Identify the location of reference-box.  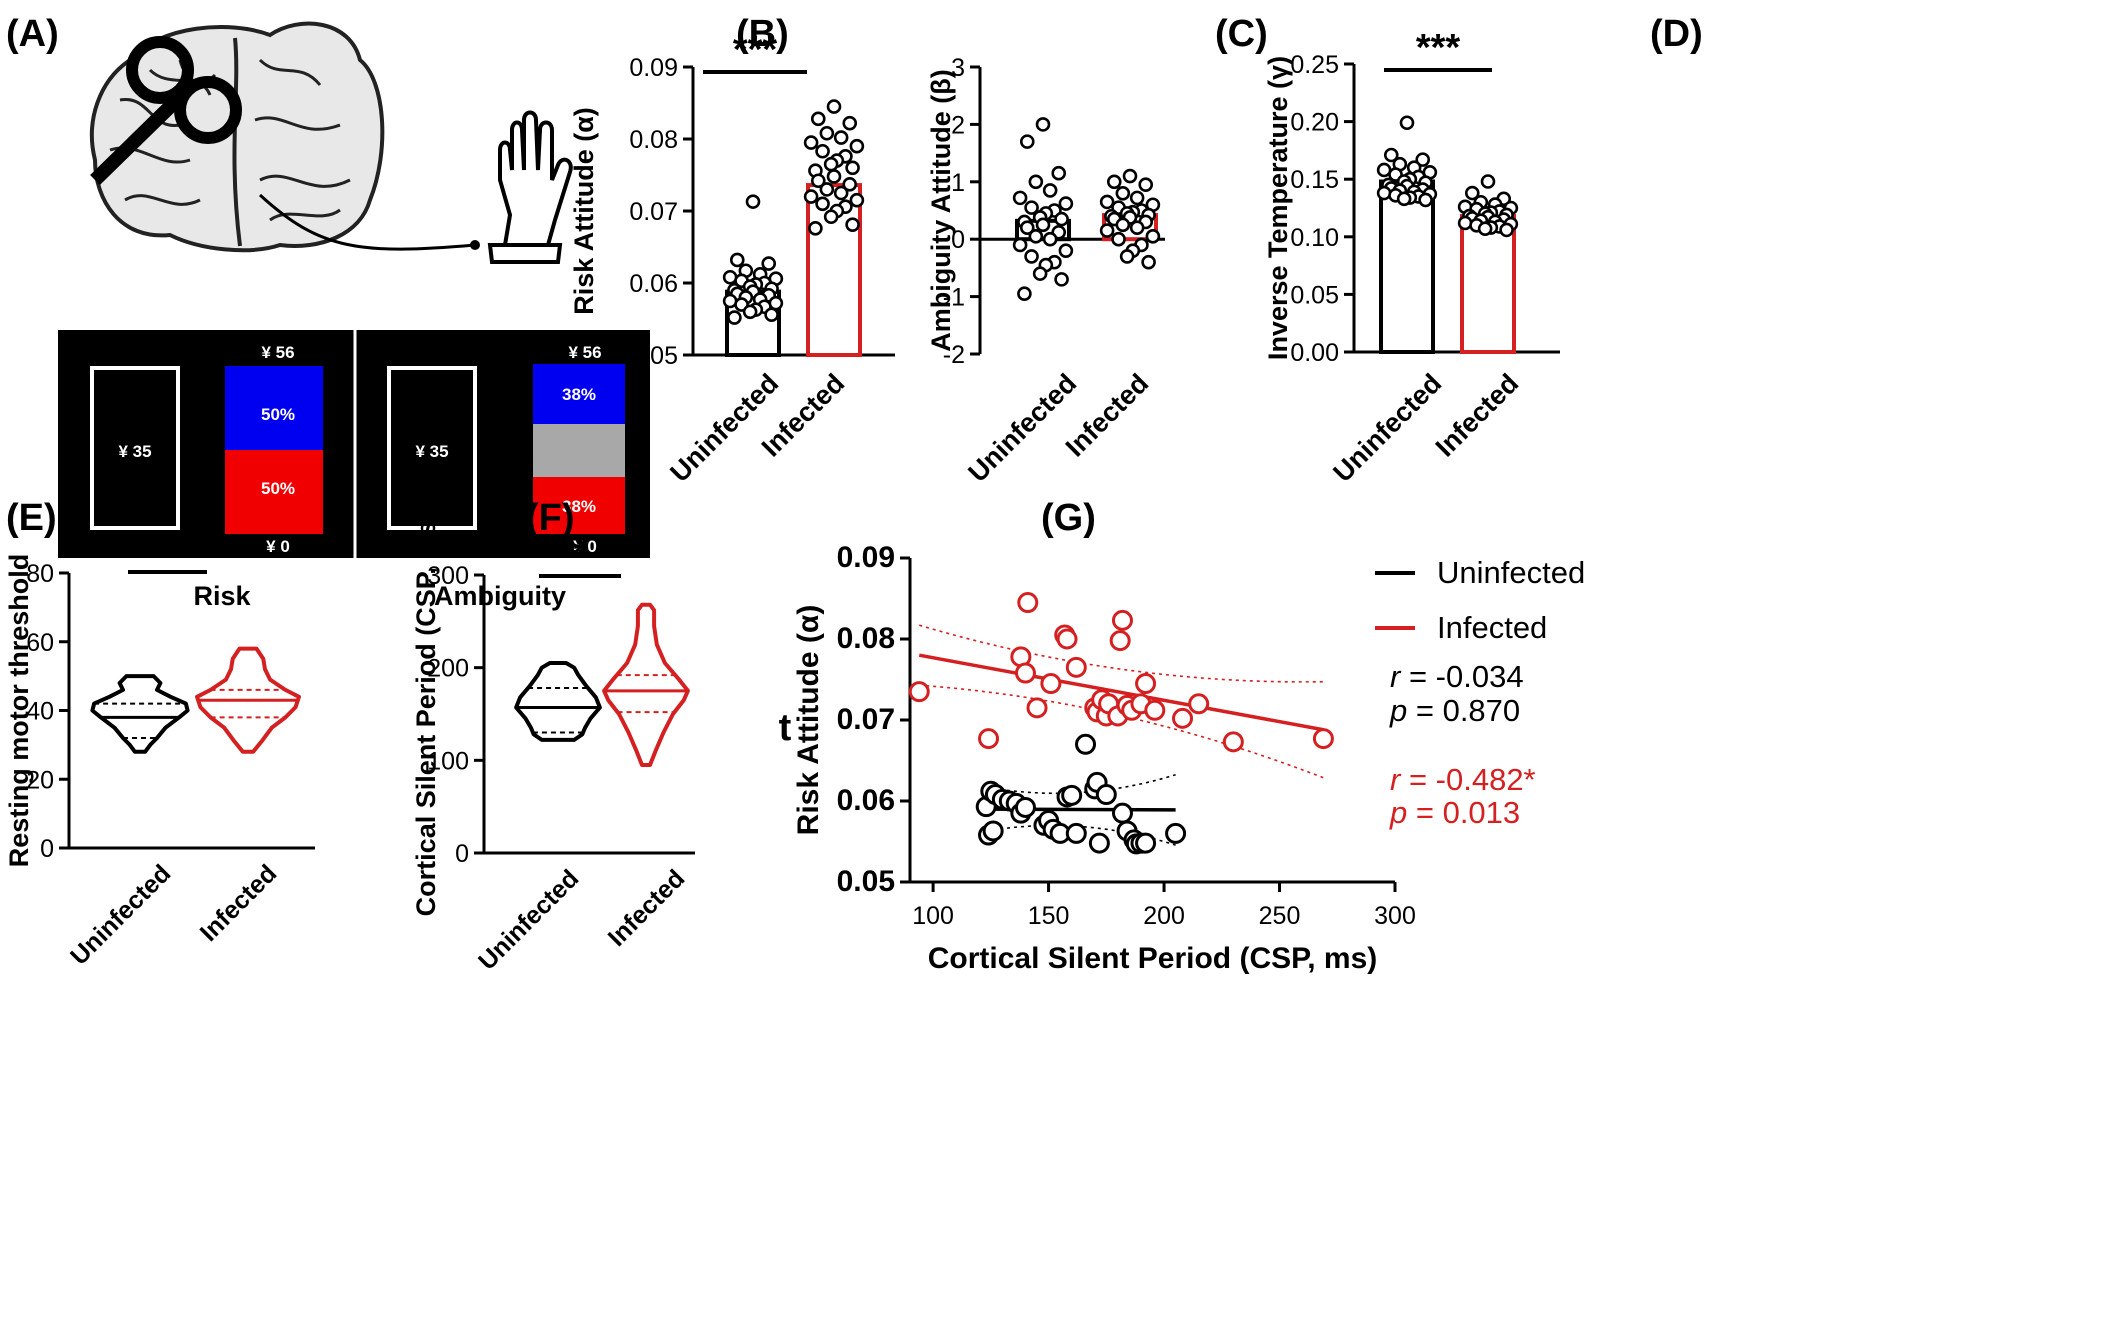
(432, 448).